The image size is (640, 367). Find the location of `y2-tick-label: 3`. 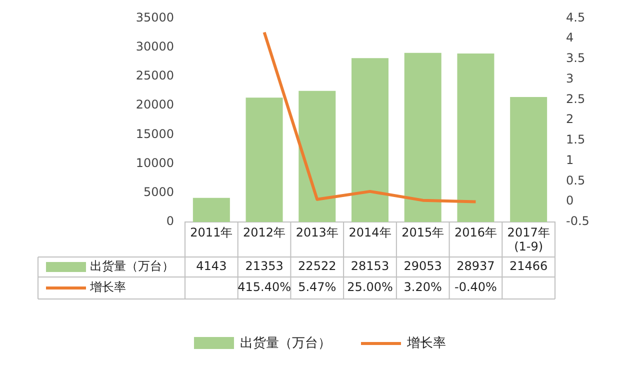

y2-tick-label: 3 is located at coordinates (570, 78).